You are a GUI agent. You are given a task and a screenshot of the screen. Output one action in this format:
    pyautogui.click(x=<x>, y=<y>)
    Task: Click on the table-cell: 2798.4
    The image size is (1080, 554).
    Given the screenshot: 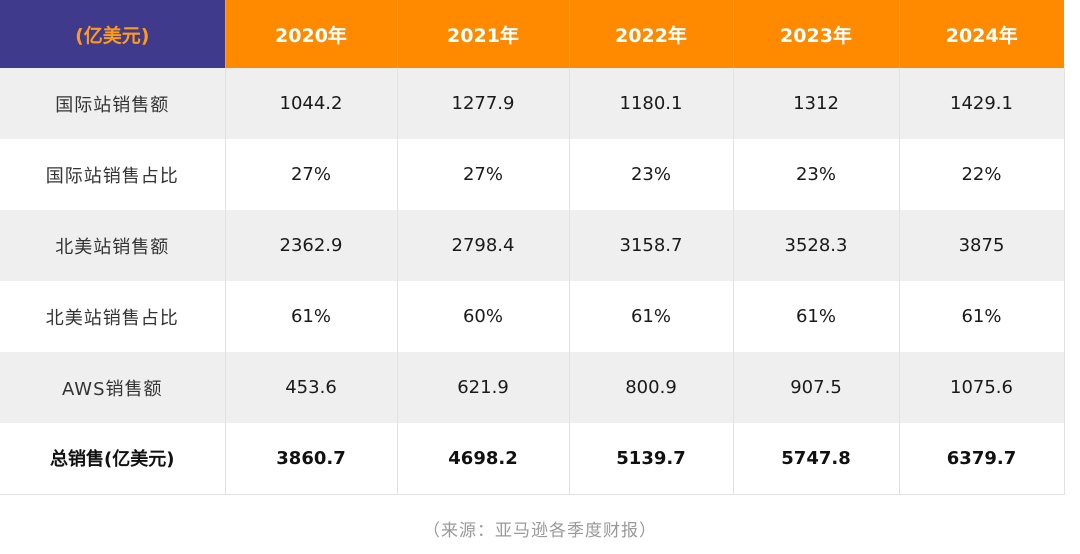 What is the action you would take?
    pyautogui.click(x=483, y=245)
    